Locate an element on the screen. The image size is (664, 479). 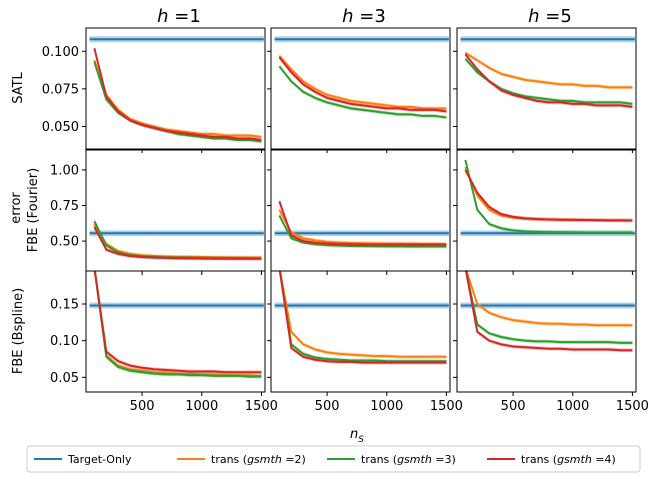
panel-r2-c3 is located at coordinates (547, 197).